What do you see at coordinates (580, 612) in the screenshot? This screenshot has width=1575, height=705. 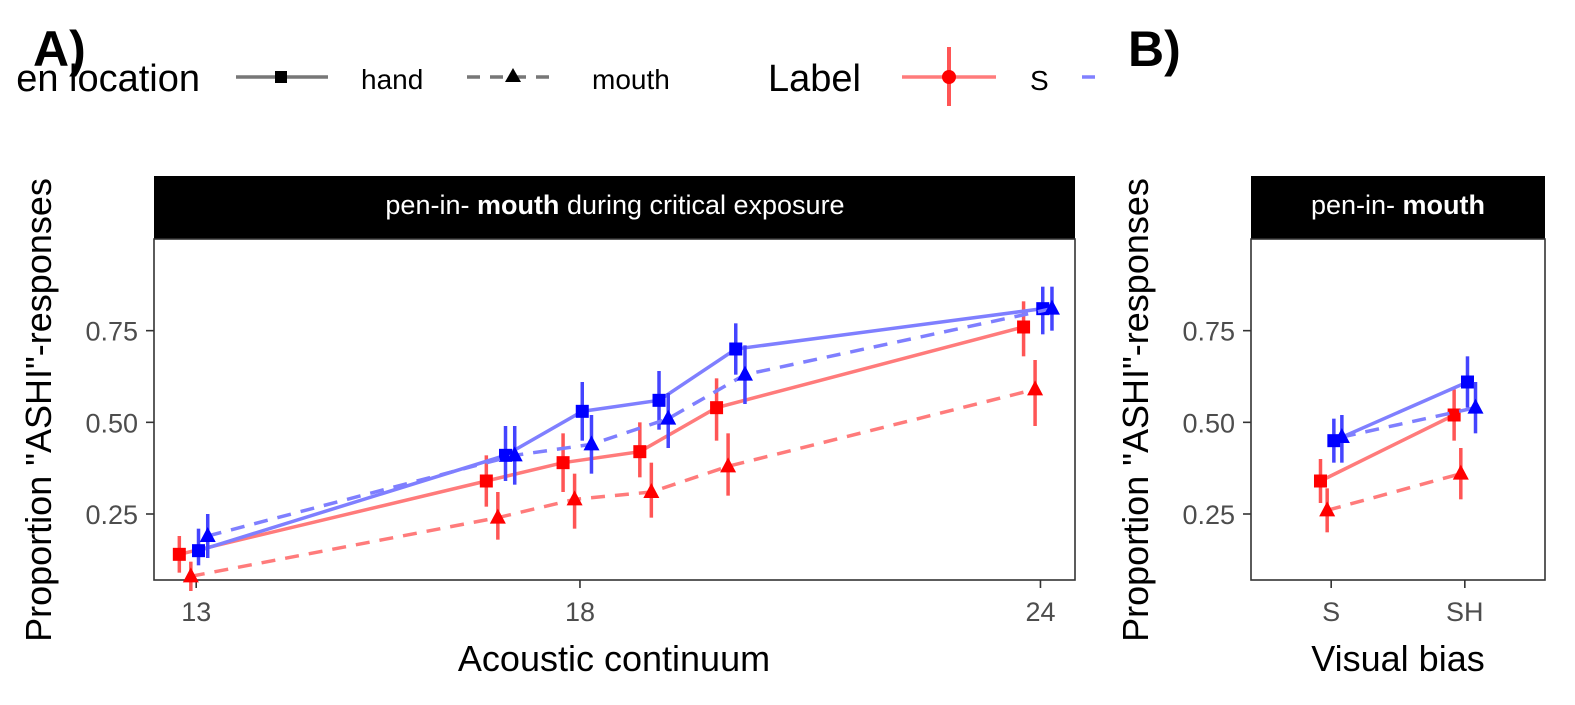 I see `x-tick-label: 18` at bounding box center [580, 612].